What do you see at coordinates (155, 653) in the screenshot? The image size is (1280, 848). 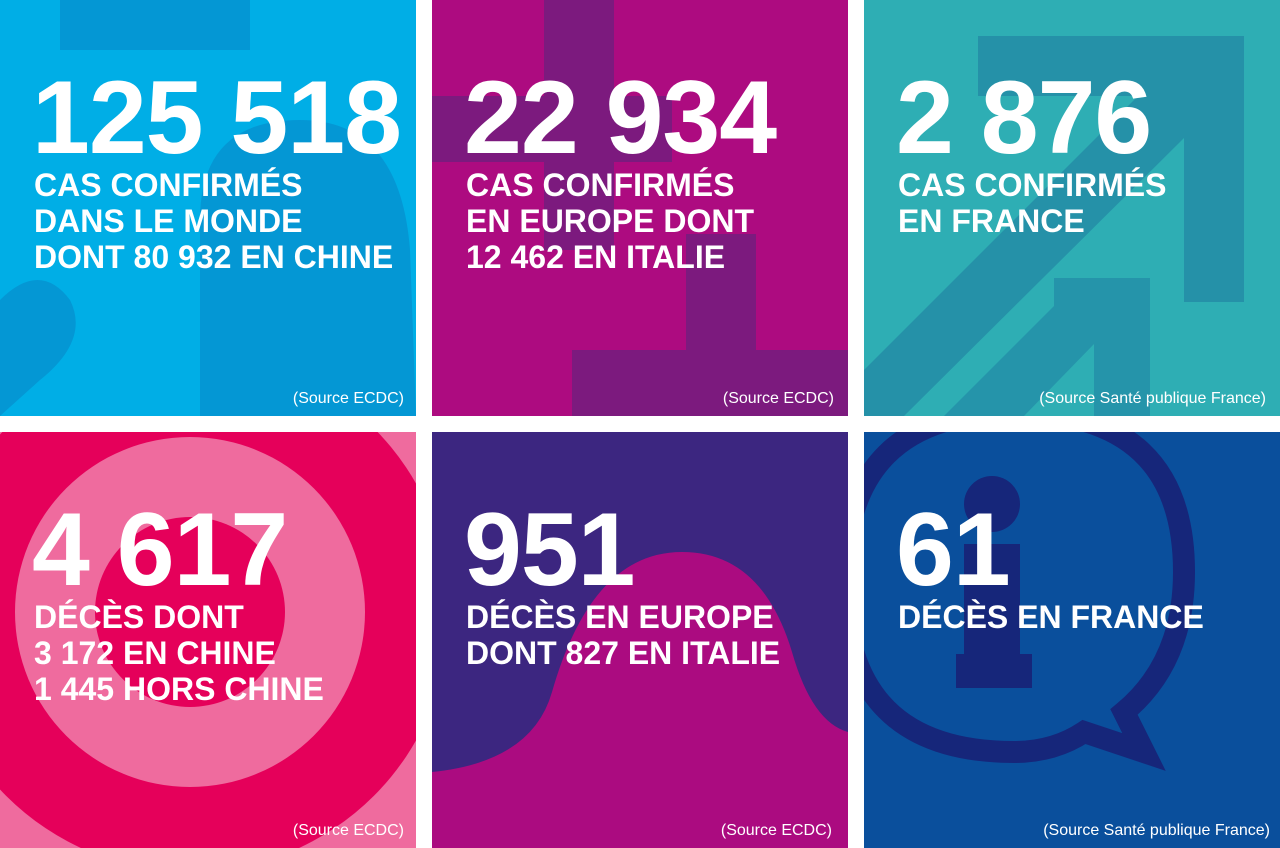 I see `desc-line: 3 172 EN CHINE` at bounding box center [155, 653].